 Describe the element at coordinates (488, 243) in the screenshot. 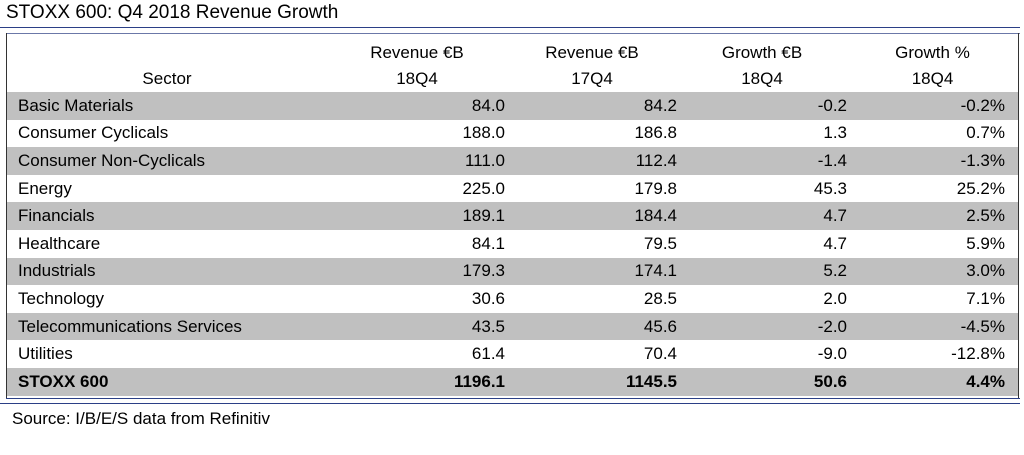

I see `cell-revenue-18q4: 84.1` at that location.